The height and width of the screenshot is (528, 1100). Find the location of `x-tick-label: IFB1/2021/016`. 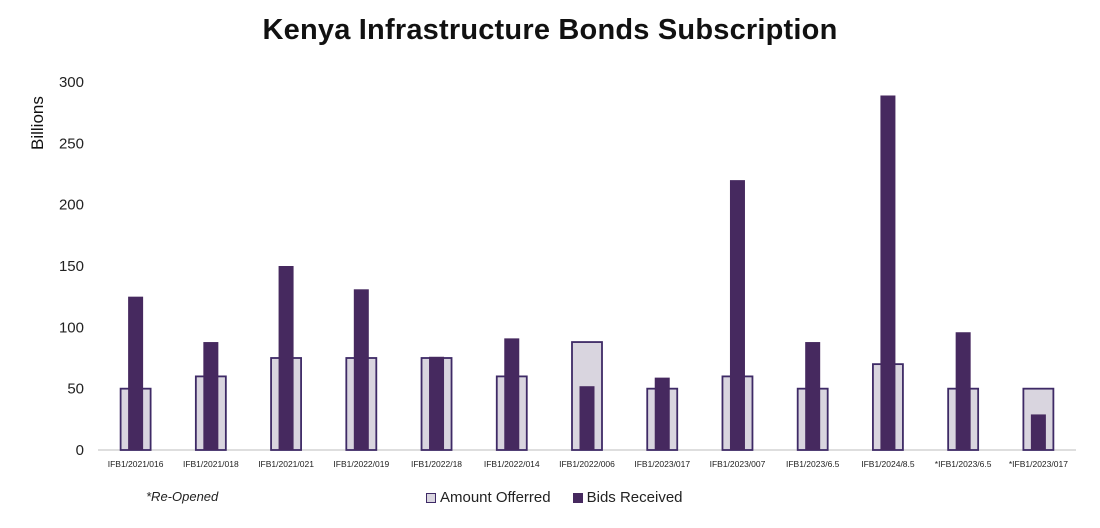

x-tick-label: IFB1/2021/016 is located at coordinates (136, 464).